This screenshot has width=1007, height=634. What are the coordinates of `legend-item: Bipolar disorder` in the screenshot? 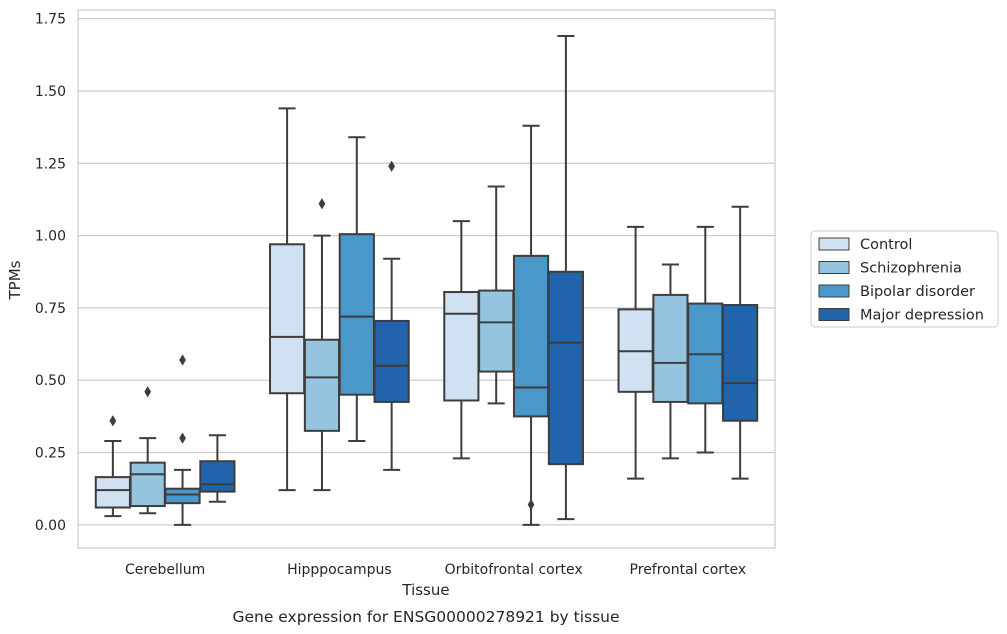 It's located at (896, 292).